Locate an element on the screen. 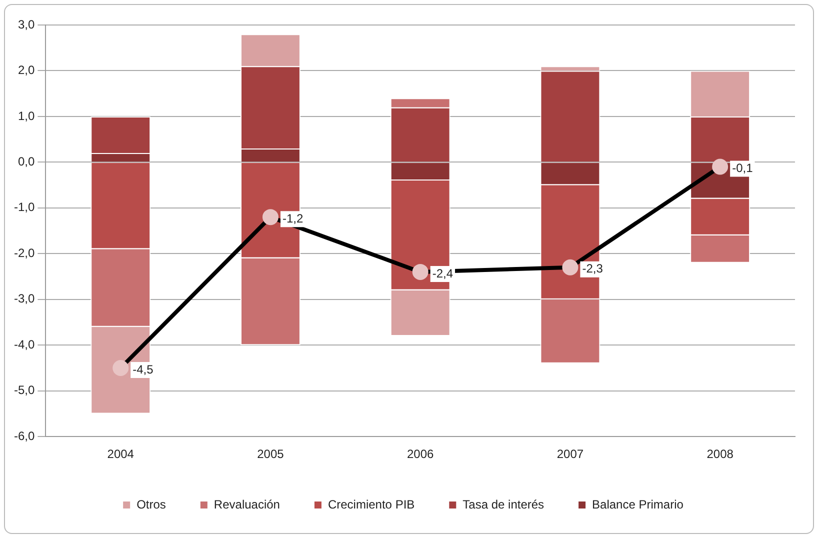 The width and height of the screenshot is (818, 537). x-tick-label: 2004 is located at coordinates (120, 454).